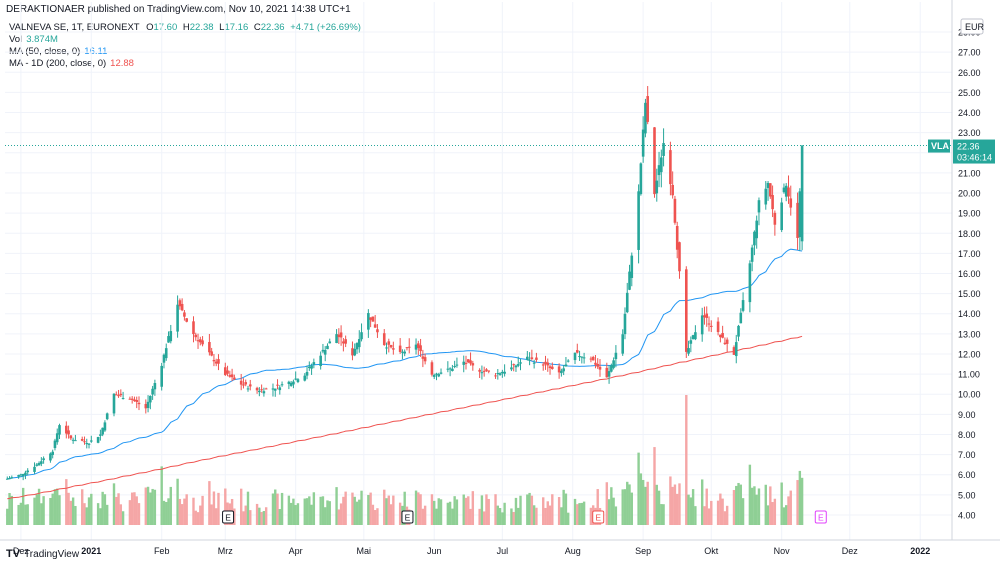  What do you see at coordinates (967, 475) in the screenshot?
I see `price-tick-label: 6.00` at bounding box center [967, 475].